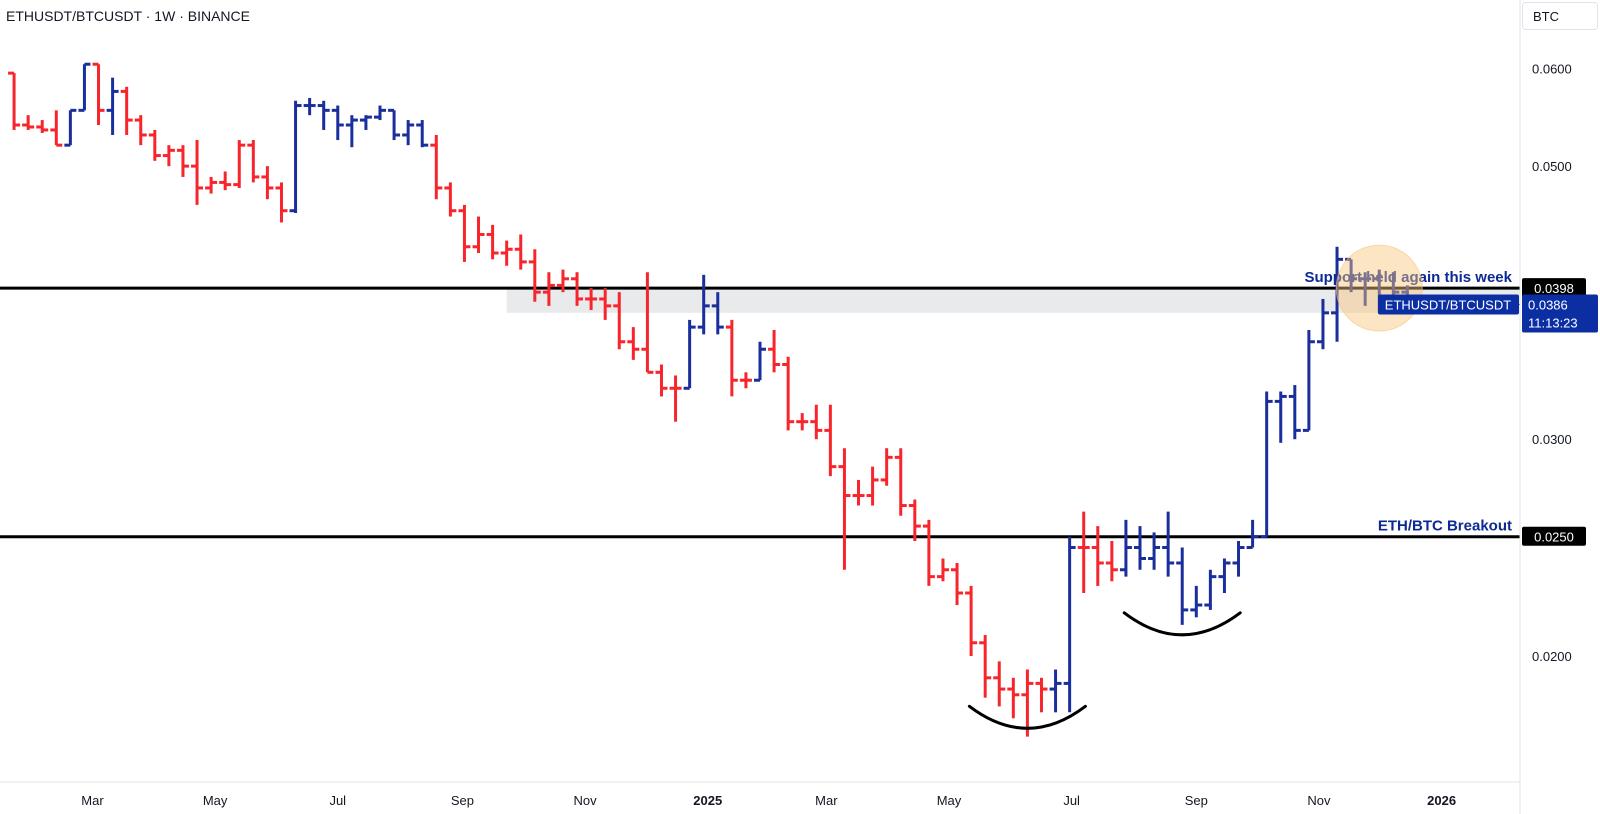  I want to click on chart-title: ETHUSDT/BTCUSDT · 1W · BINANCE, so click(128, 16).